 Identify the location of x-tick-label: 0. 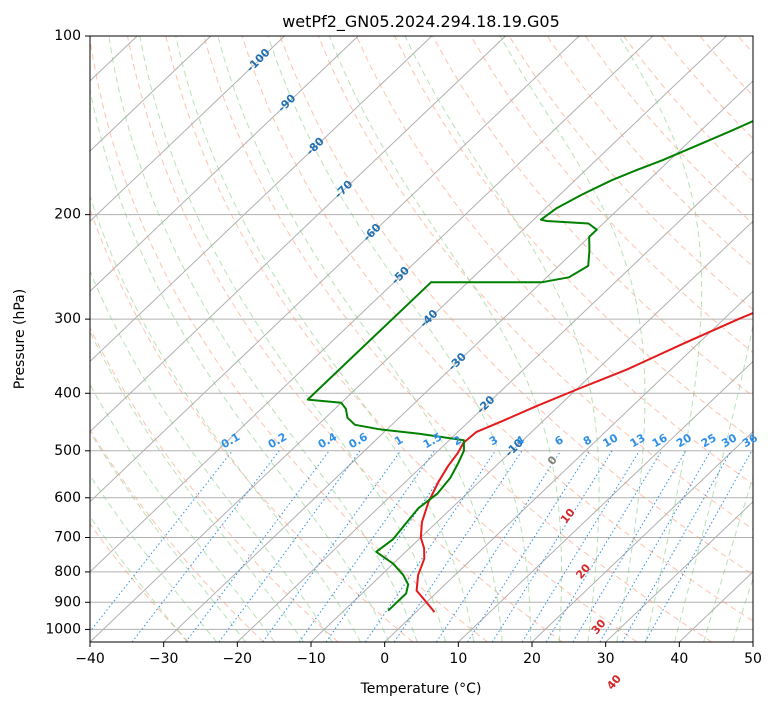
(384, 659).